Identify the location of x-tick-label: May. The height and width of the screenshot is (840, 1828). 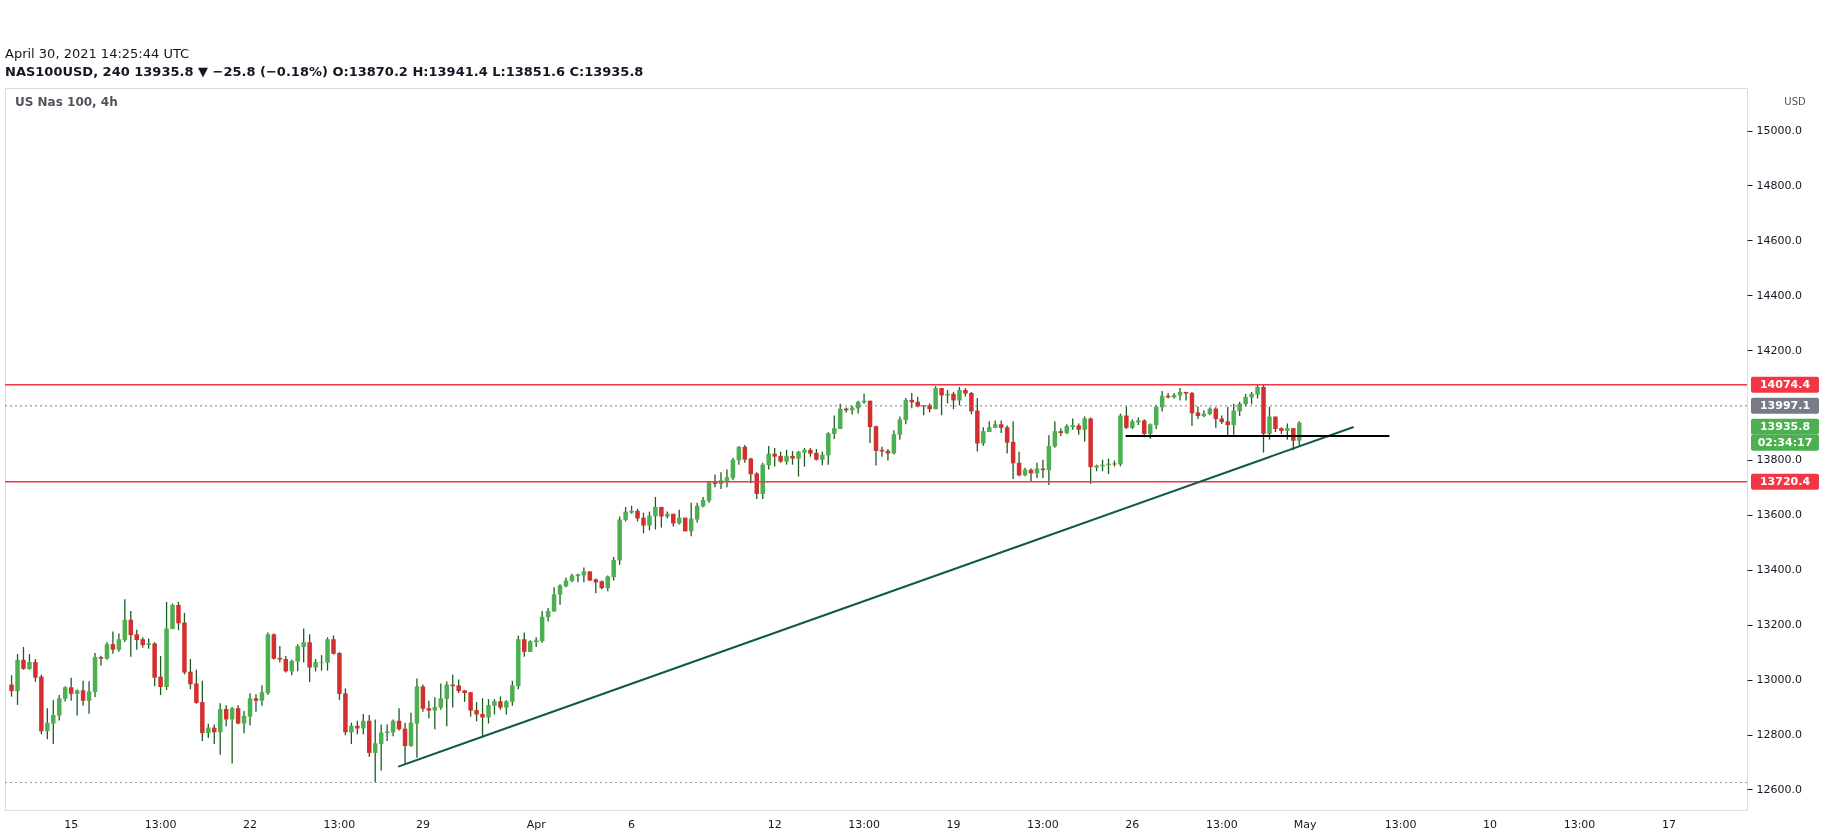
(1305, 824).